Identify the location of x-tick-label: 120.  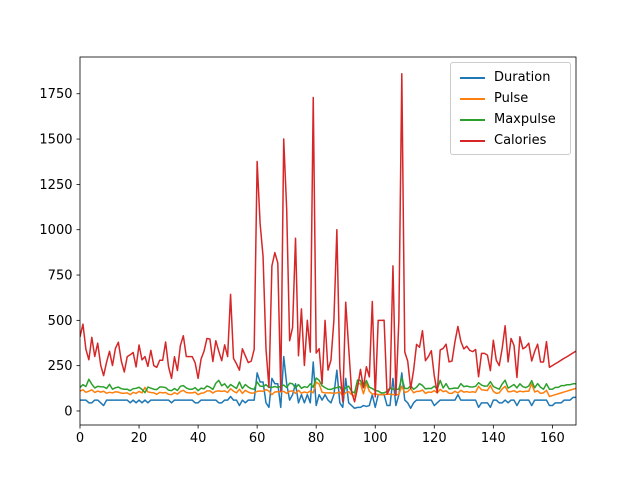
(434, 438).